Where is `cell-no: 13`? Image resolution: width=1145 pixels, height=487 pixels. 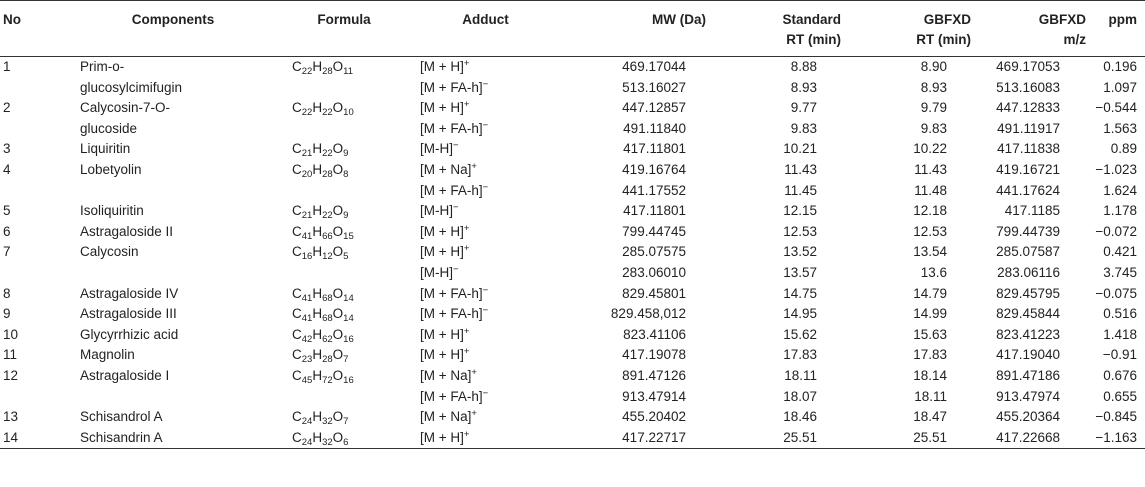 cell-no: 13 is located at coordinates (11, 417).